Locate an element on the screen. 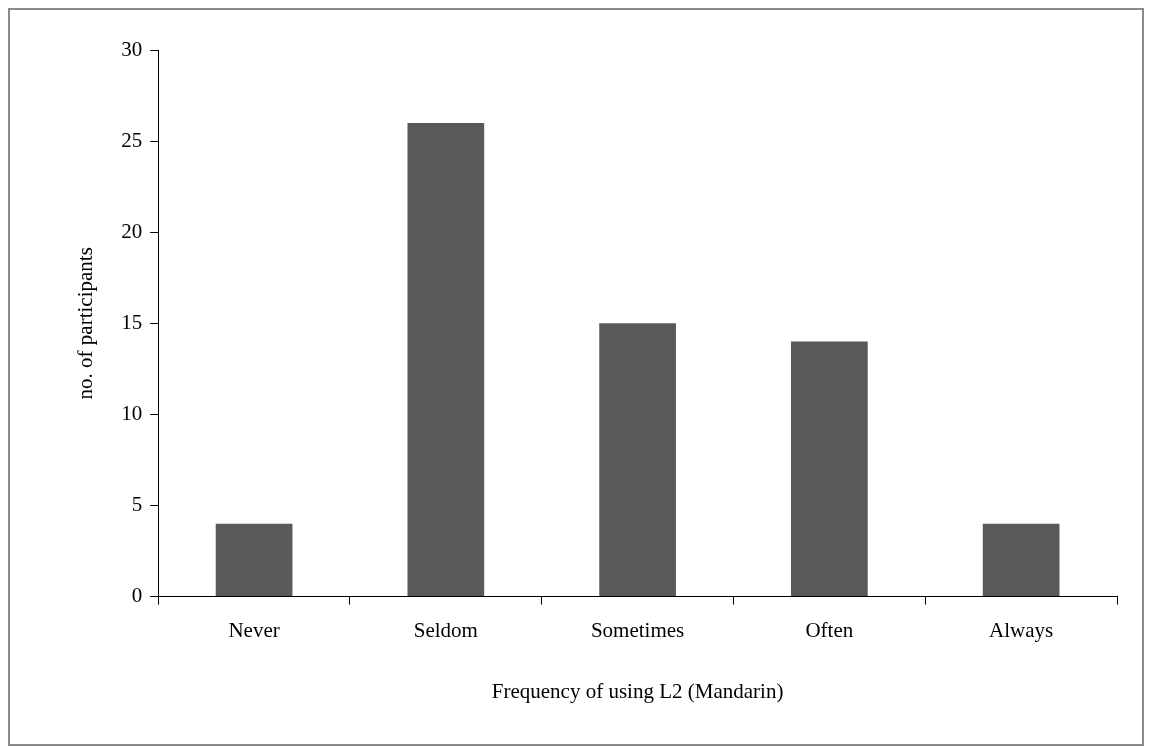 The width and height of the screenshot is (1152, 754). y-tick-label: 5 is located at coordinates (137, 504).